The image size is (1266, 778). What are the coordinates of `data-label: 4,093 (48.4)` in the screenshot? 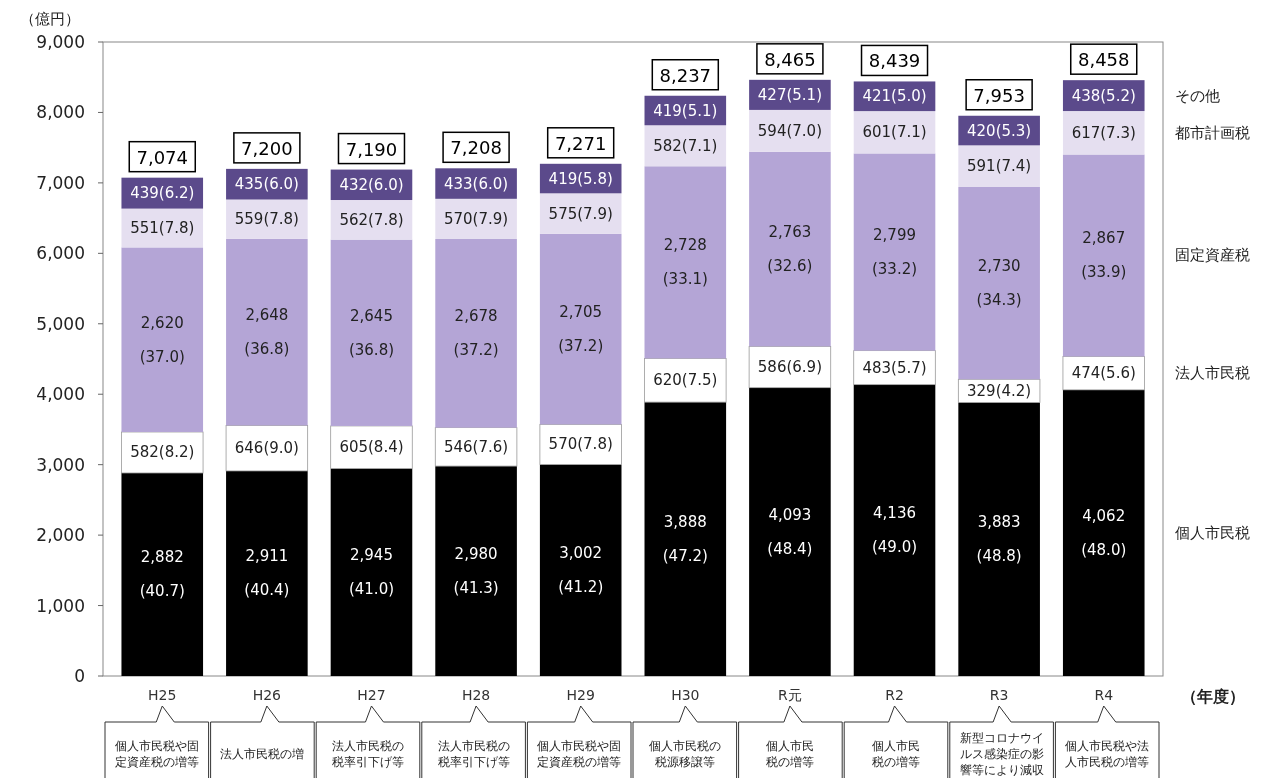 It's located at (790, 531).